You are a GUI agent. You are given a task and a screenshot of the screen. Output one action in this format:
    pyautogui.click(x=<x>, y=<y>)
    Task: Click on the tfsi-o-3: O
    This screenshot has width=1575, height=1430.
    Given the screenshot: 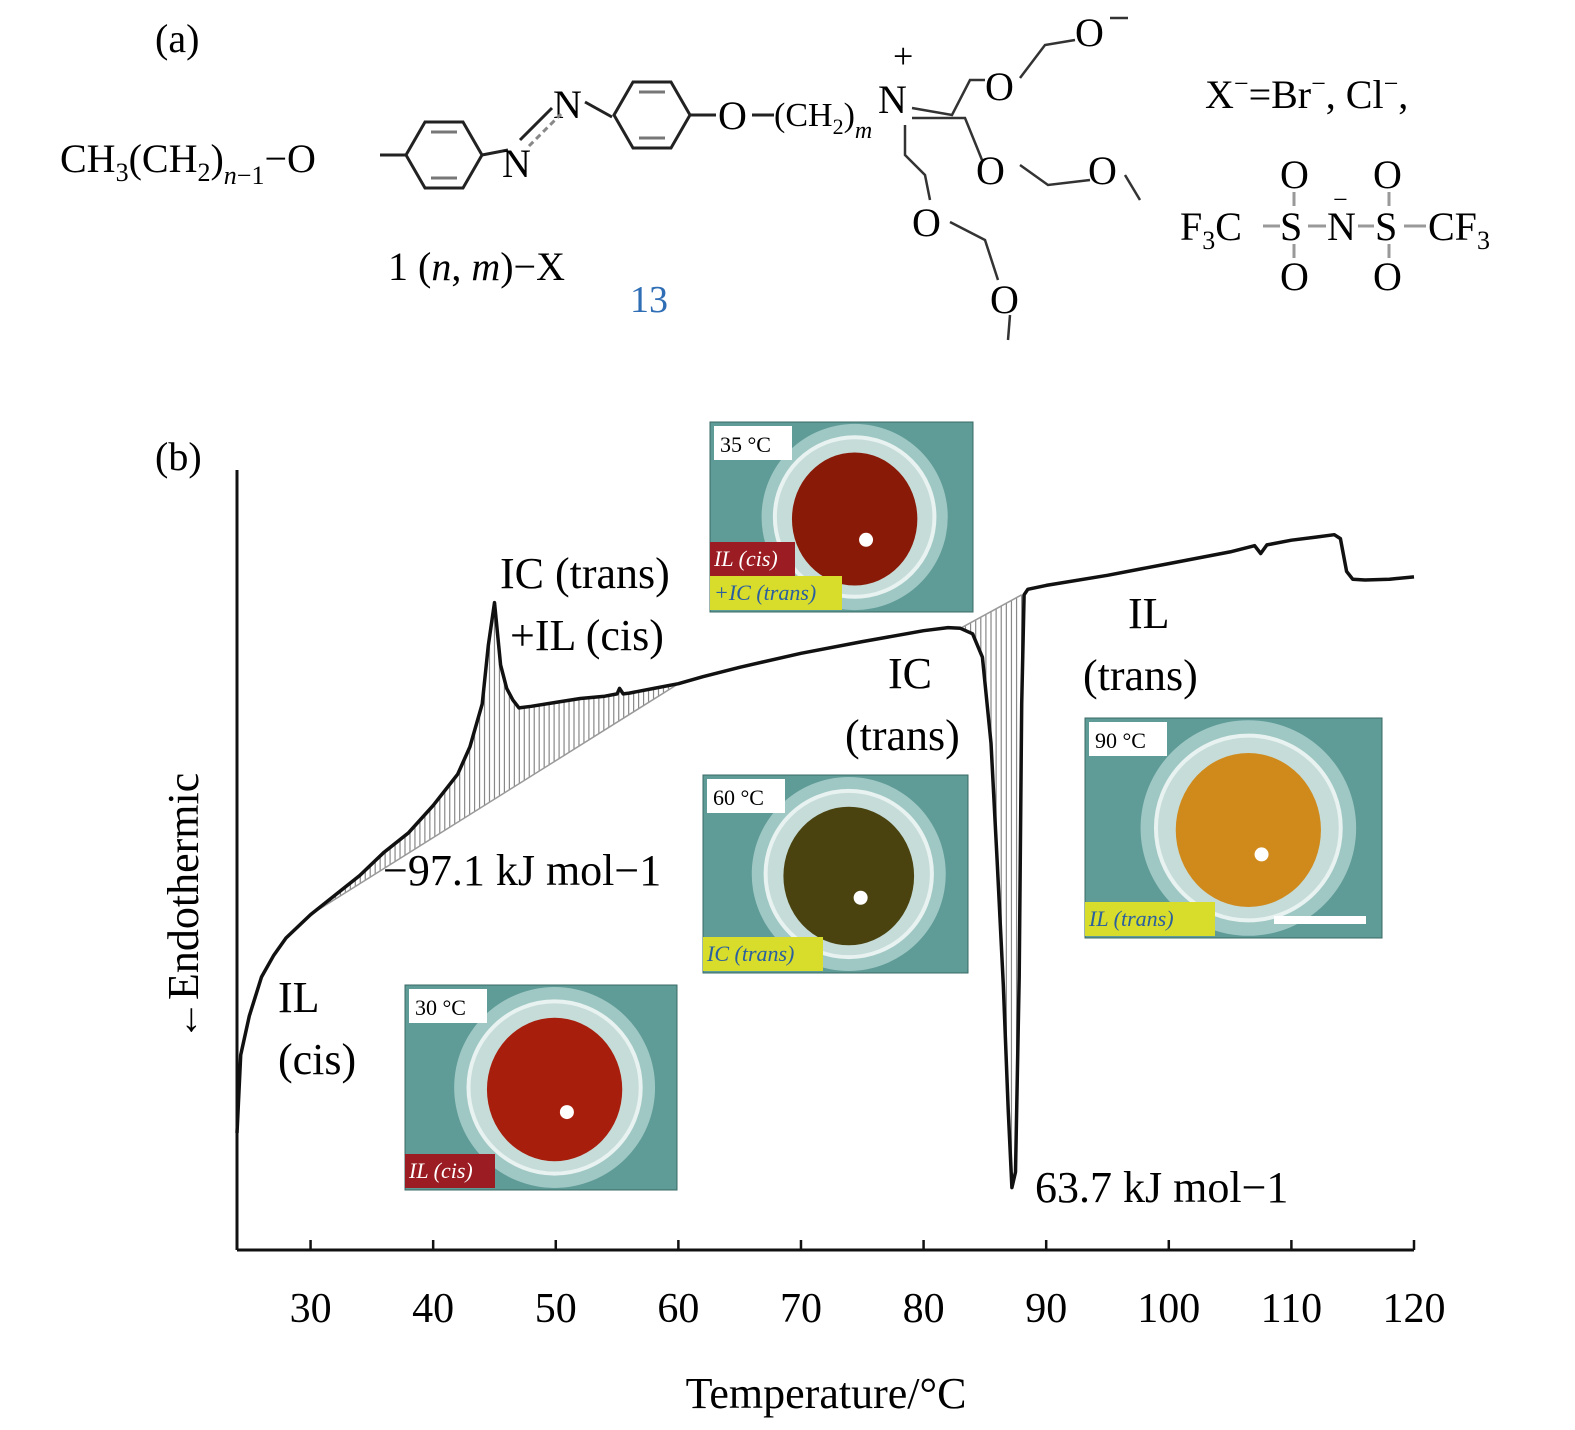 What is the action you would take?
    pyautogui.click(x=1294, y=276)
    